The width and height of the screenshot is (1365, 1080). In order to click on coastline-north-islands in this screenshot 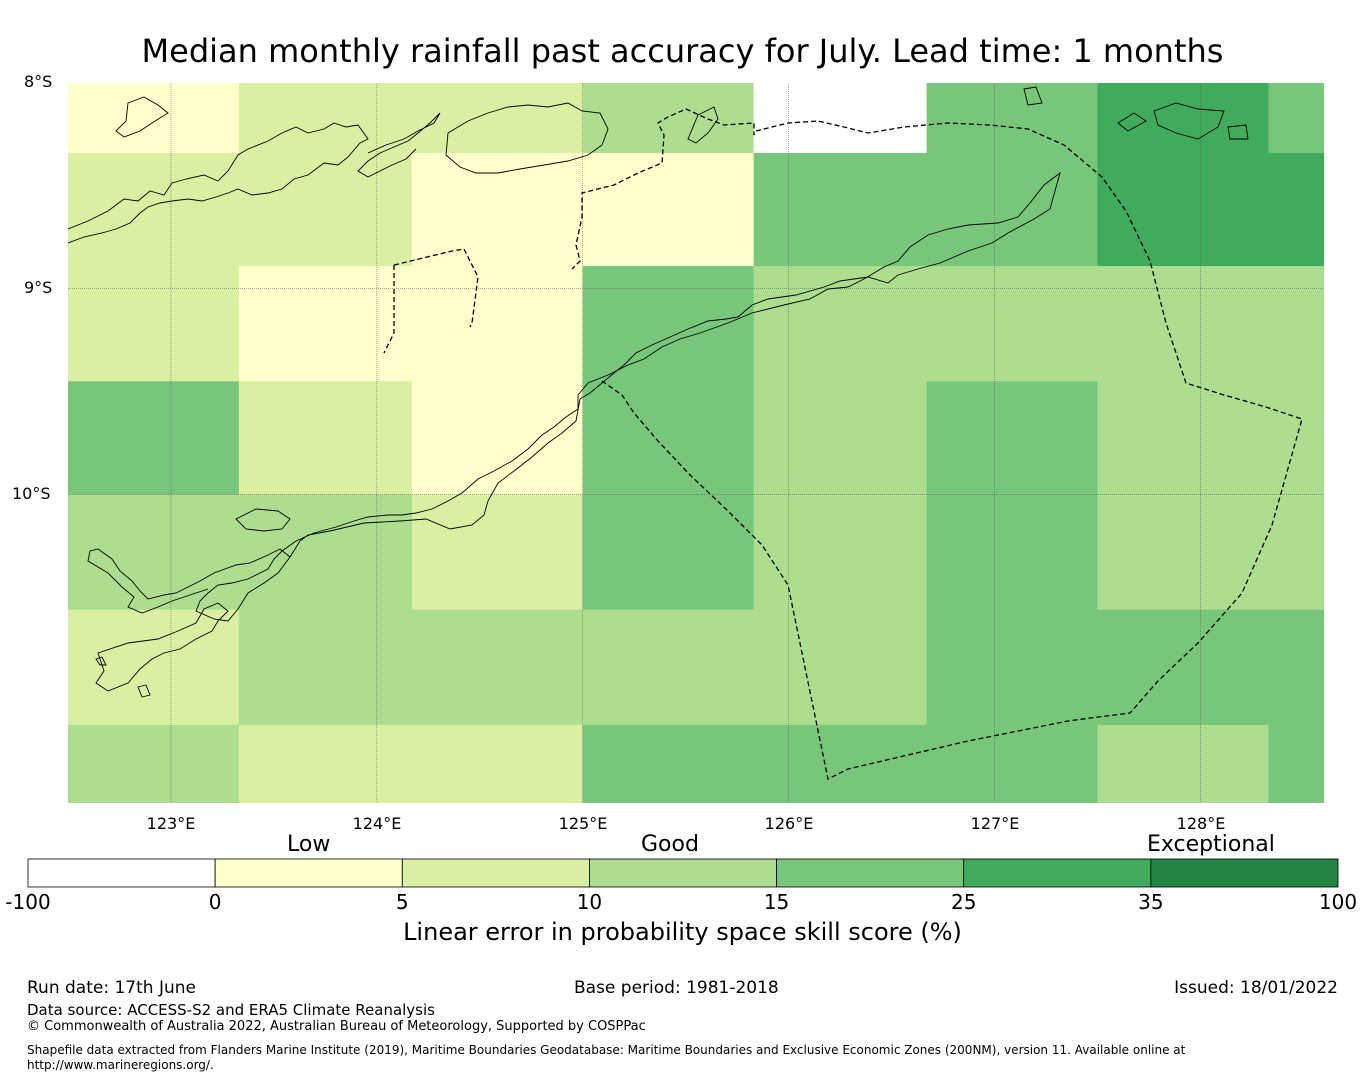, I will do `click(218, 183)`.